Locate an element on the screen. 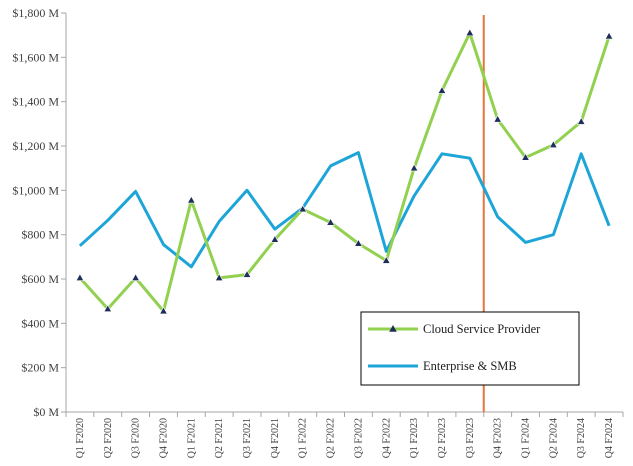 Image resolution: width=633 pixels, height=466 pixels. legend-item: Cloud Service Provider is located at coordinates (454, 329).